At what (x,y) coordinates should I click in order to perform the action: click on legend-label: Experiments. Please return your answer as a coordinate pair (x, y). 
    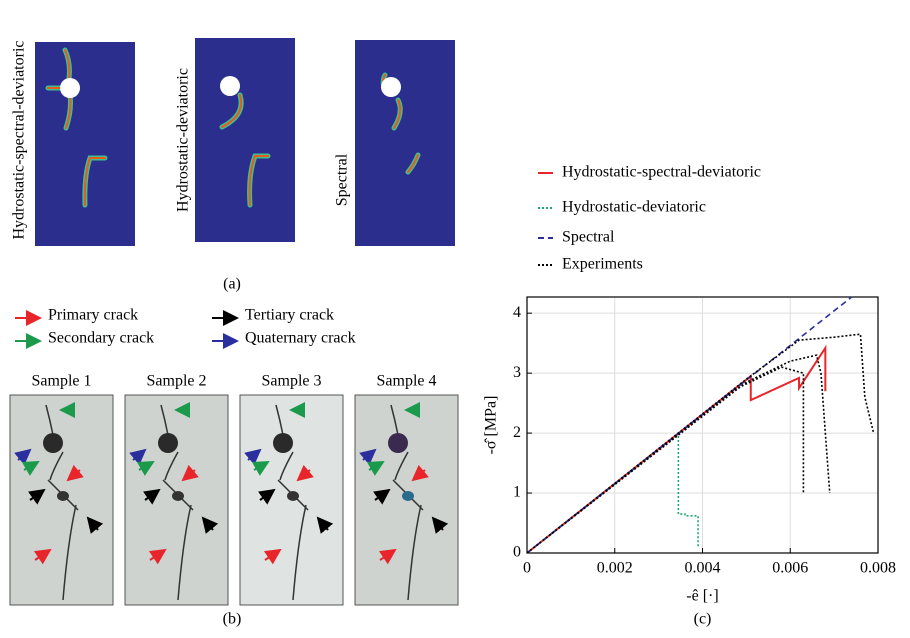
    Looking at the image, I should click on (602, 264).